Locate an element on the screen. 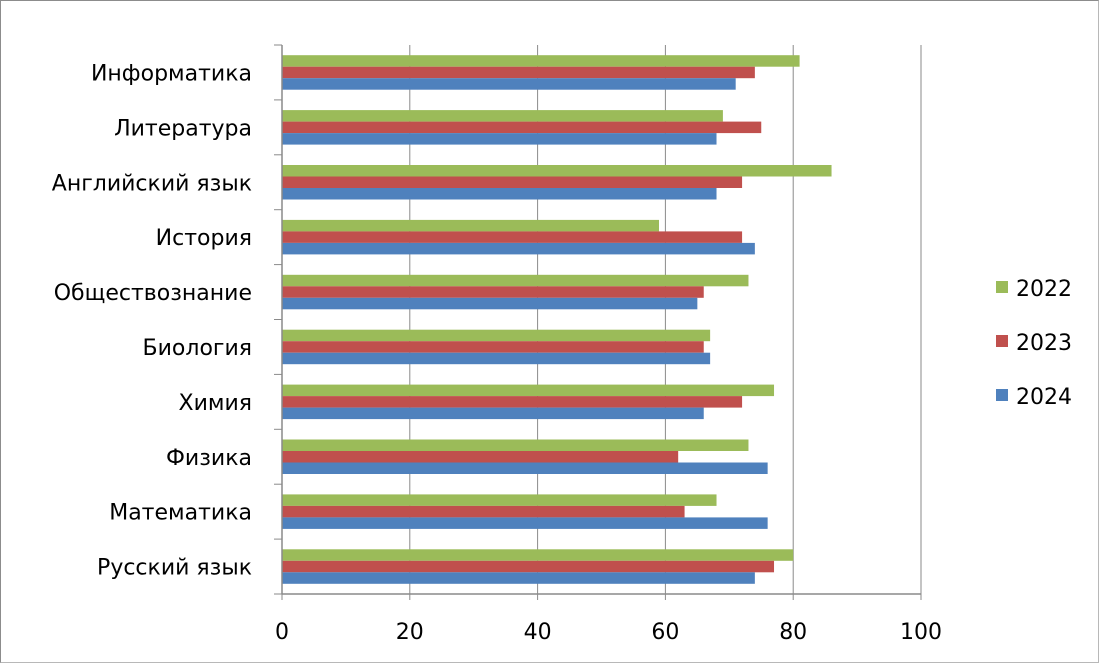 Image resolution: width=1099 pixels, height=664 pixels. category-label: Литература is located at coordinates (183, 128).